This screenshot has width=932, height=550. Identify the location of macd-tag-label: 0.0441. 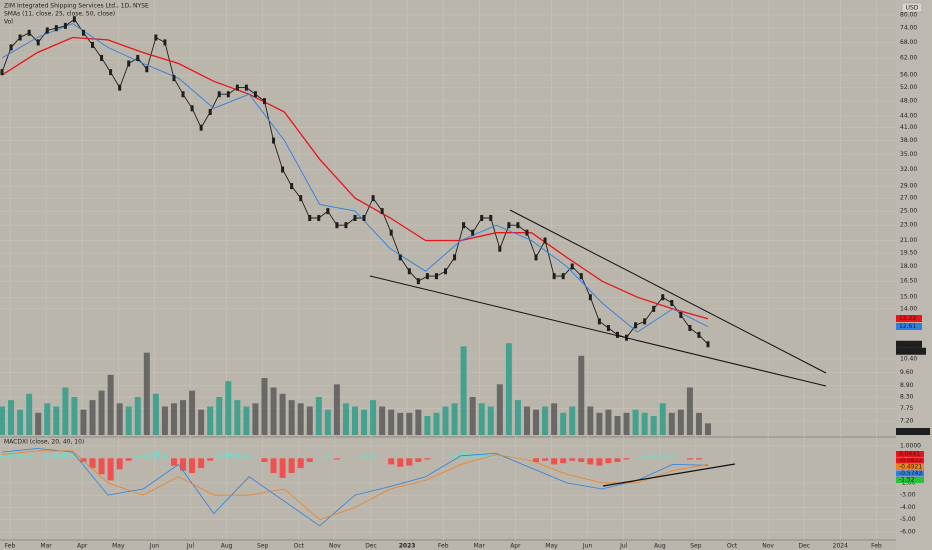
(909, 454).